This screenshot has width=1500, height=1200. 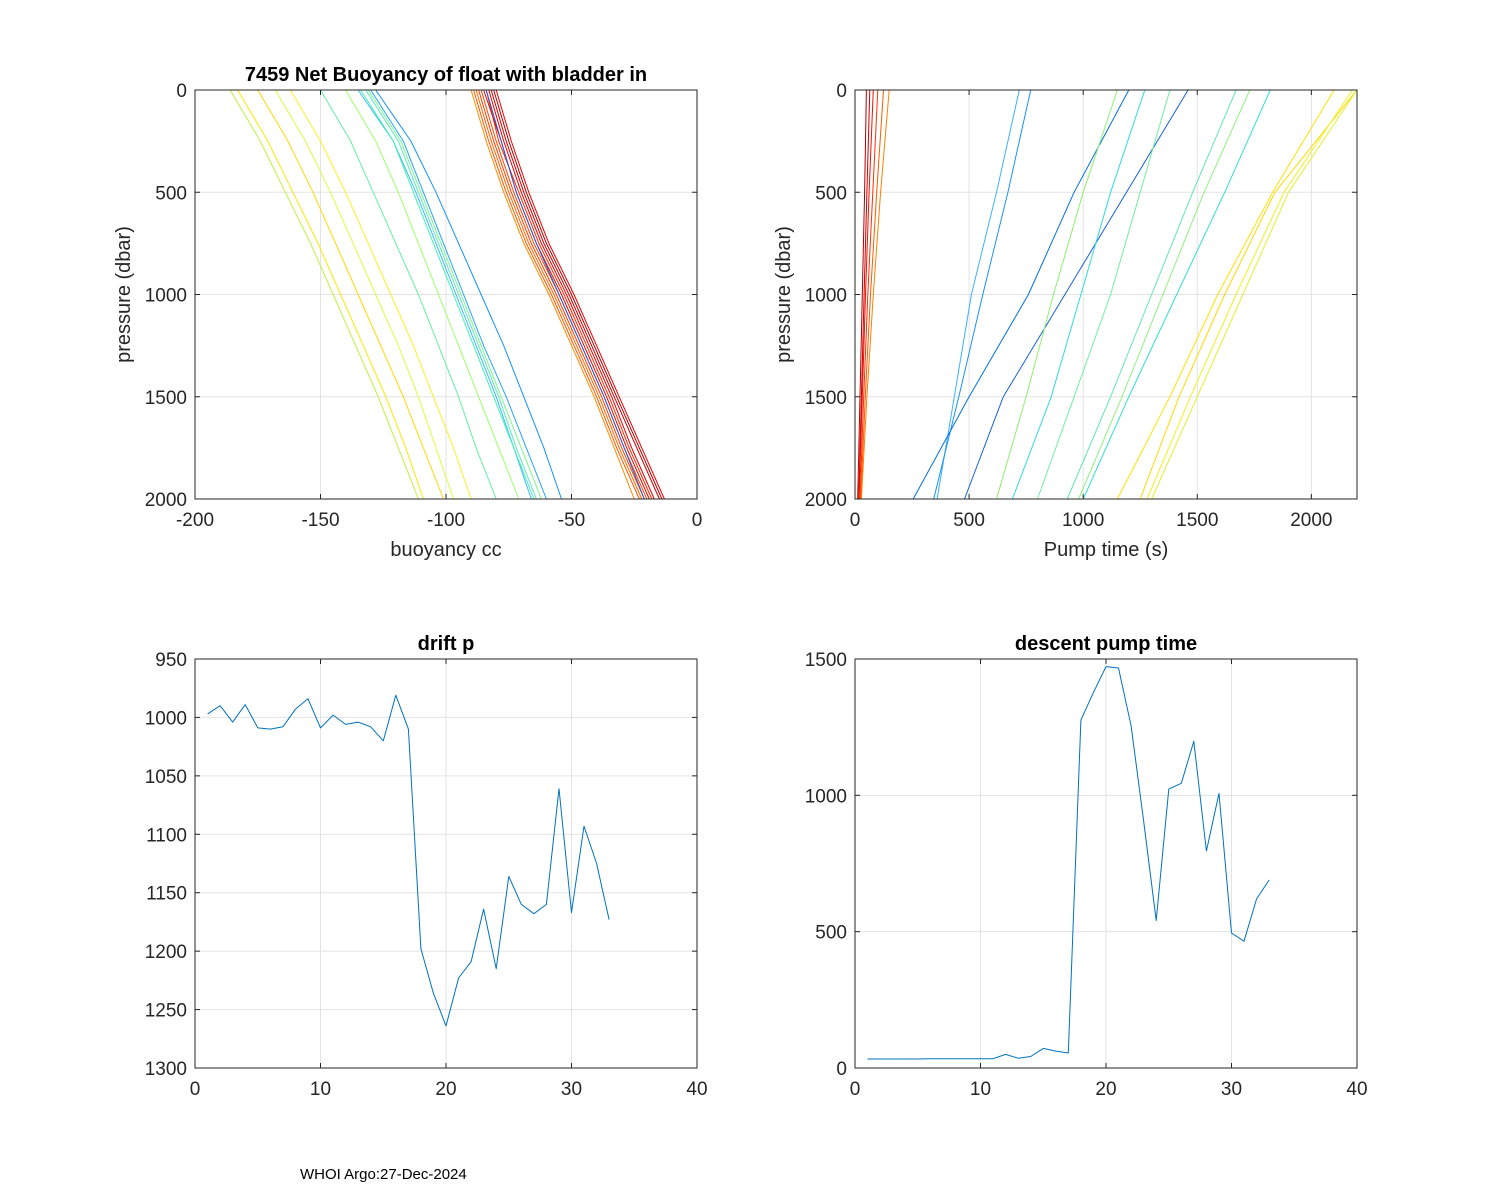 What do you see at coordinates (571, 520) in the screenshot?
I see `x-tick-label: -50` at bounding box center [571, 520].